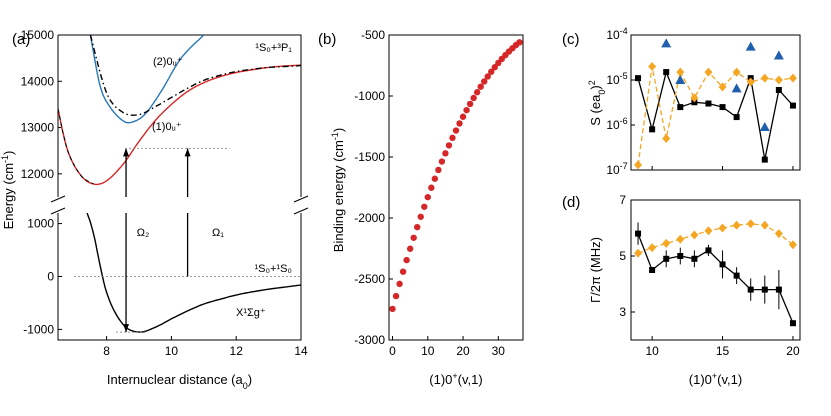 The image size is (831, 416). Describe the element at coordinates (38, 35) in the screenshot. I see `y-tick-label: 15000` at that location.